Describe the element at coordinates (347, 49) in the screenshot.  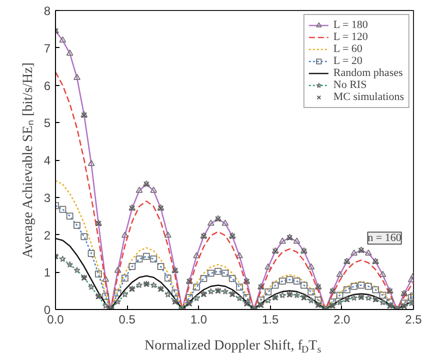
I see `legend-label: L = 60` at that location.